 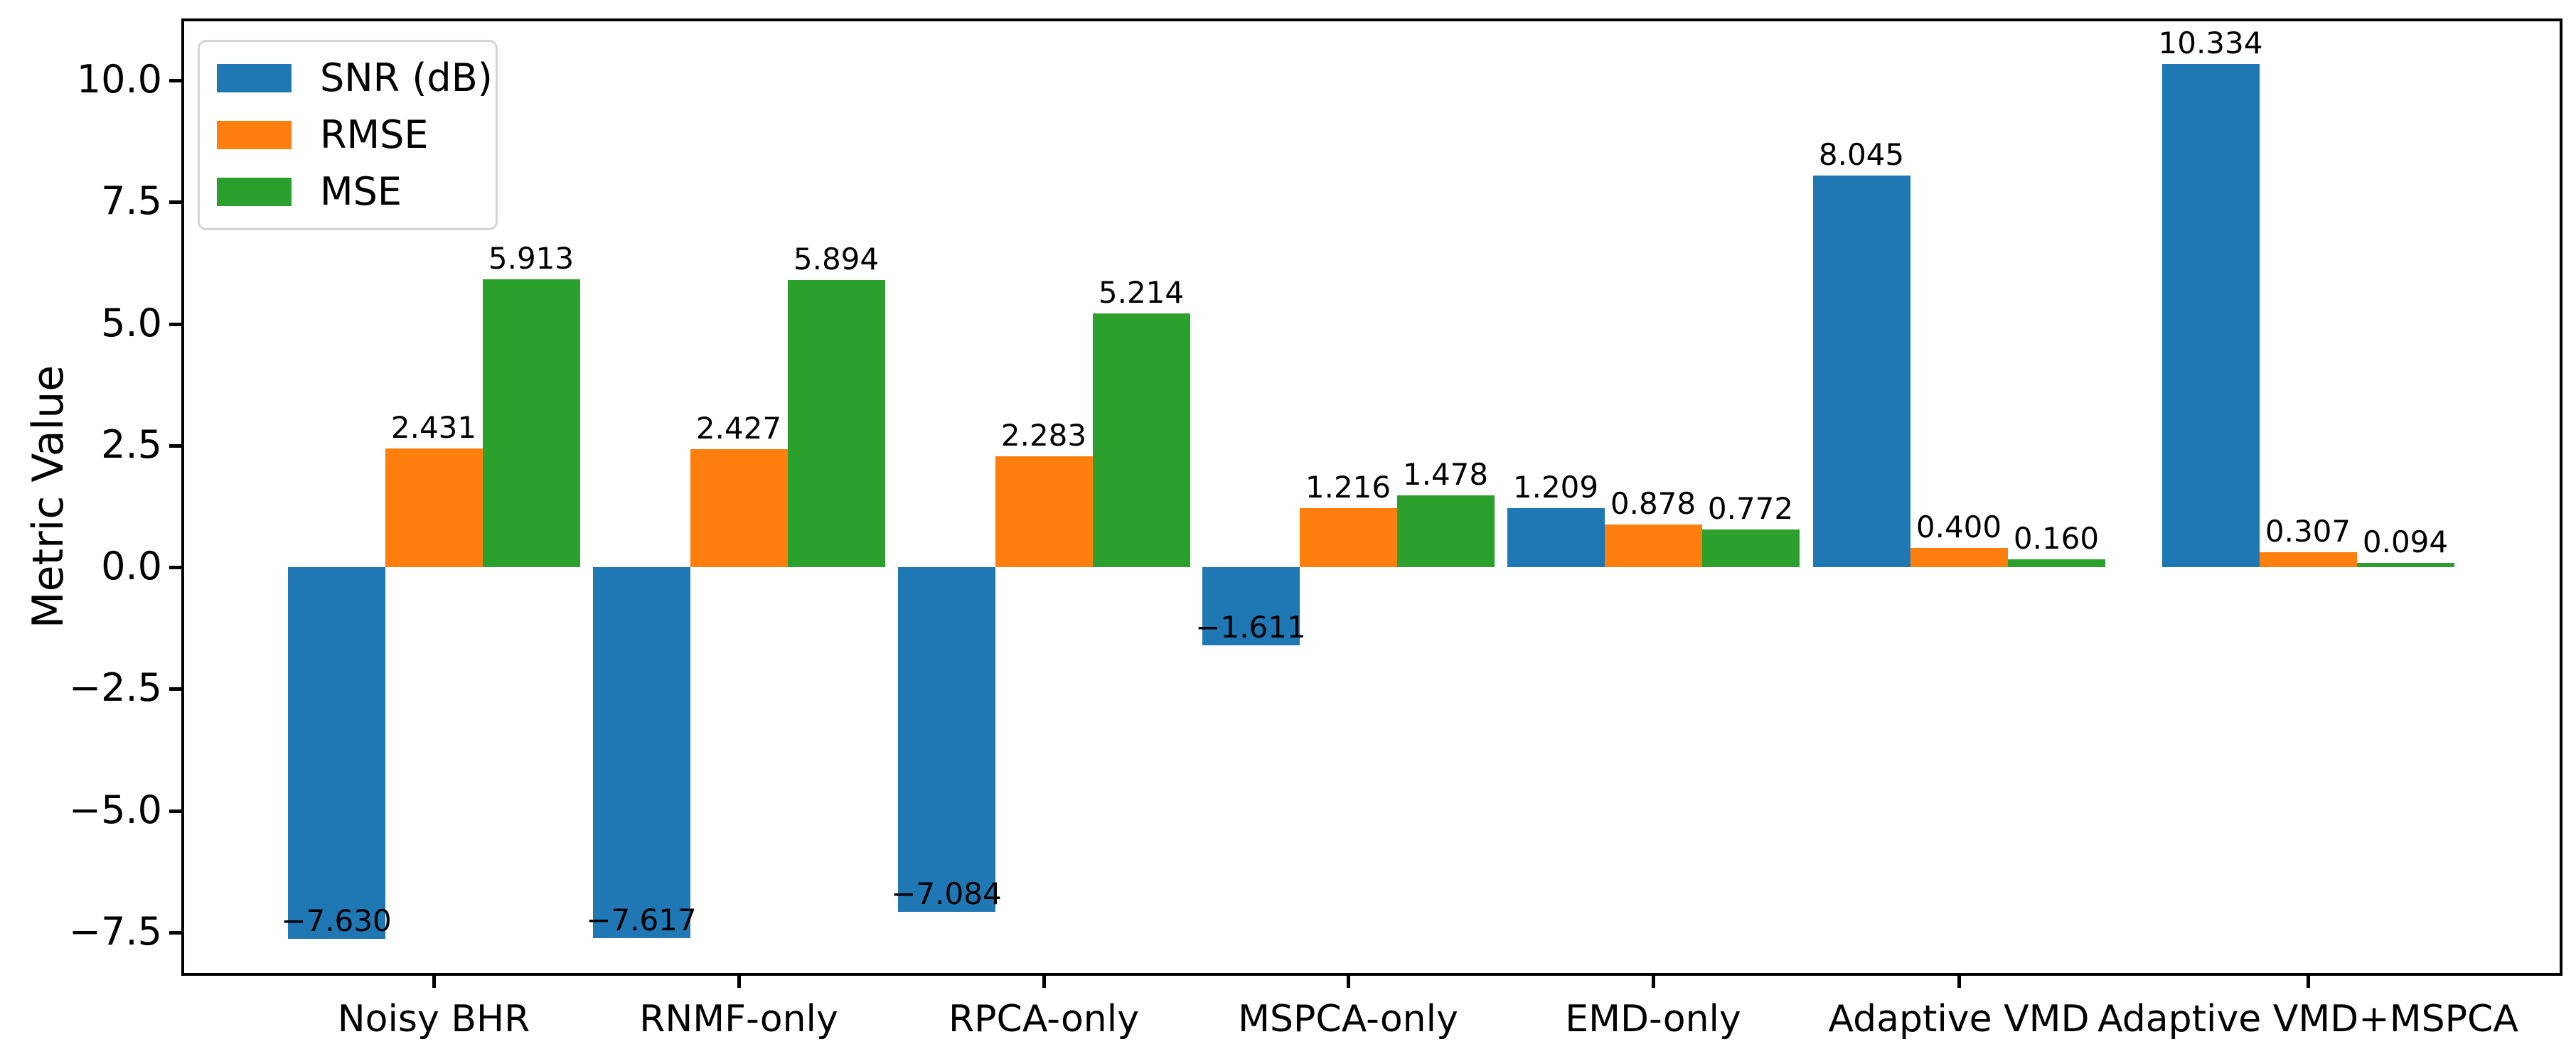 What do you see at coordinates (131, 201) in the screenshot?
I see `y-tick-label: 7.5` at bounding box center [131, 201].